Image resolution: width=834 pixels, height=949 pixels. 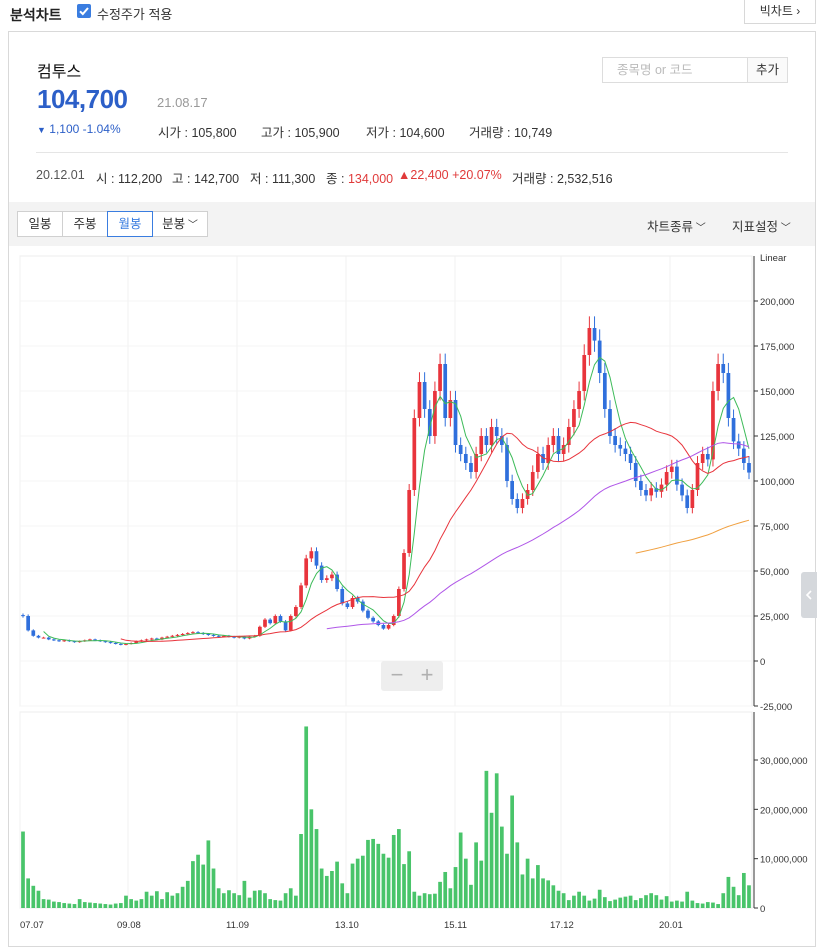 I want to click on scale-label: Linear, so click(x=773, y=258).